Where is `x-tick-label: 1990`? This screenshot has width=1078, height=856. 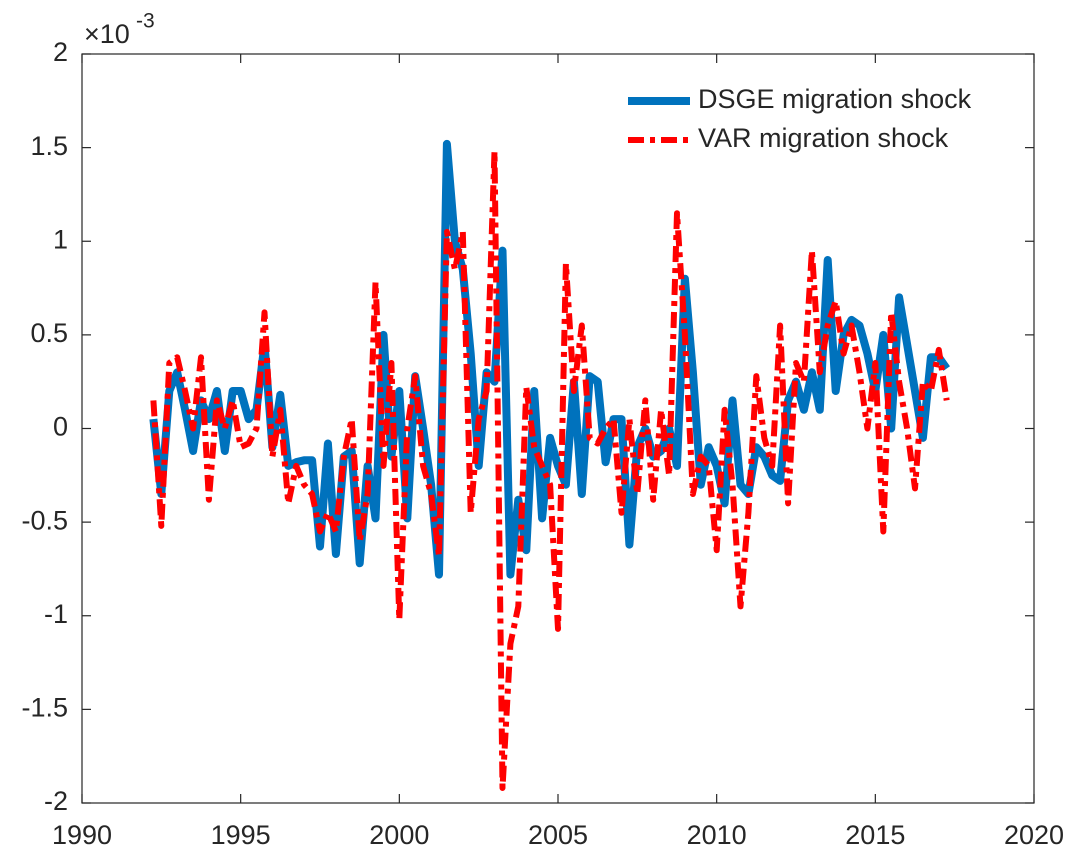
x-tick-label: 1990 is located at coordinates (82, 835).